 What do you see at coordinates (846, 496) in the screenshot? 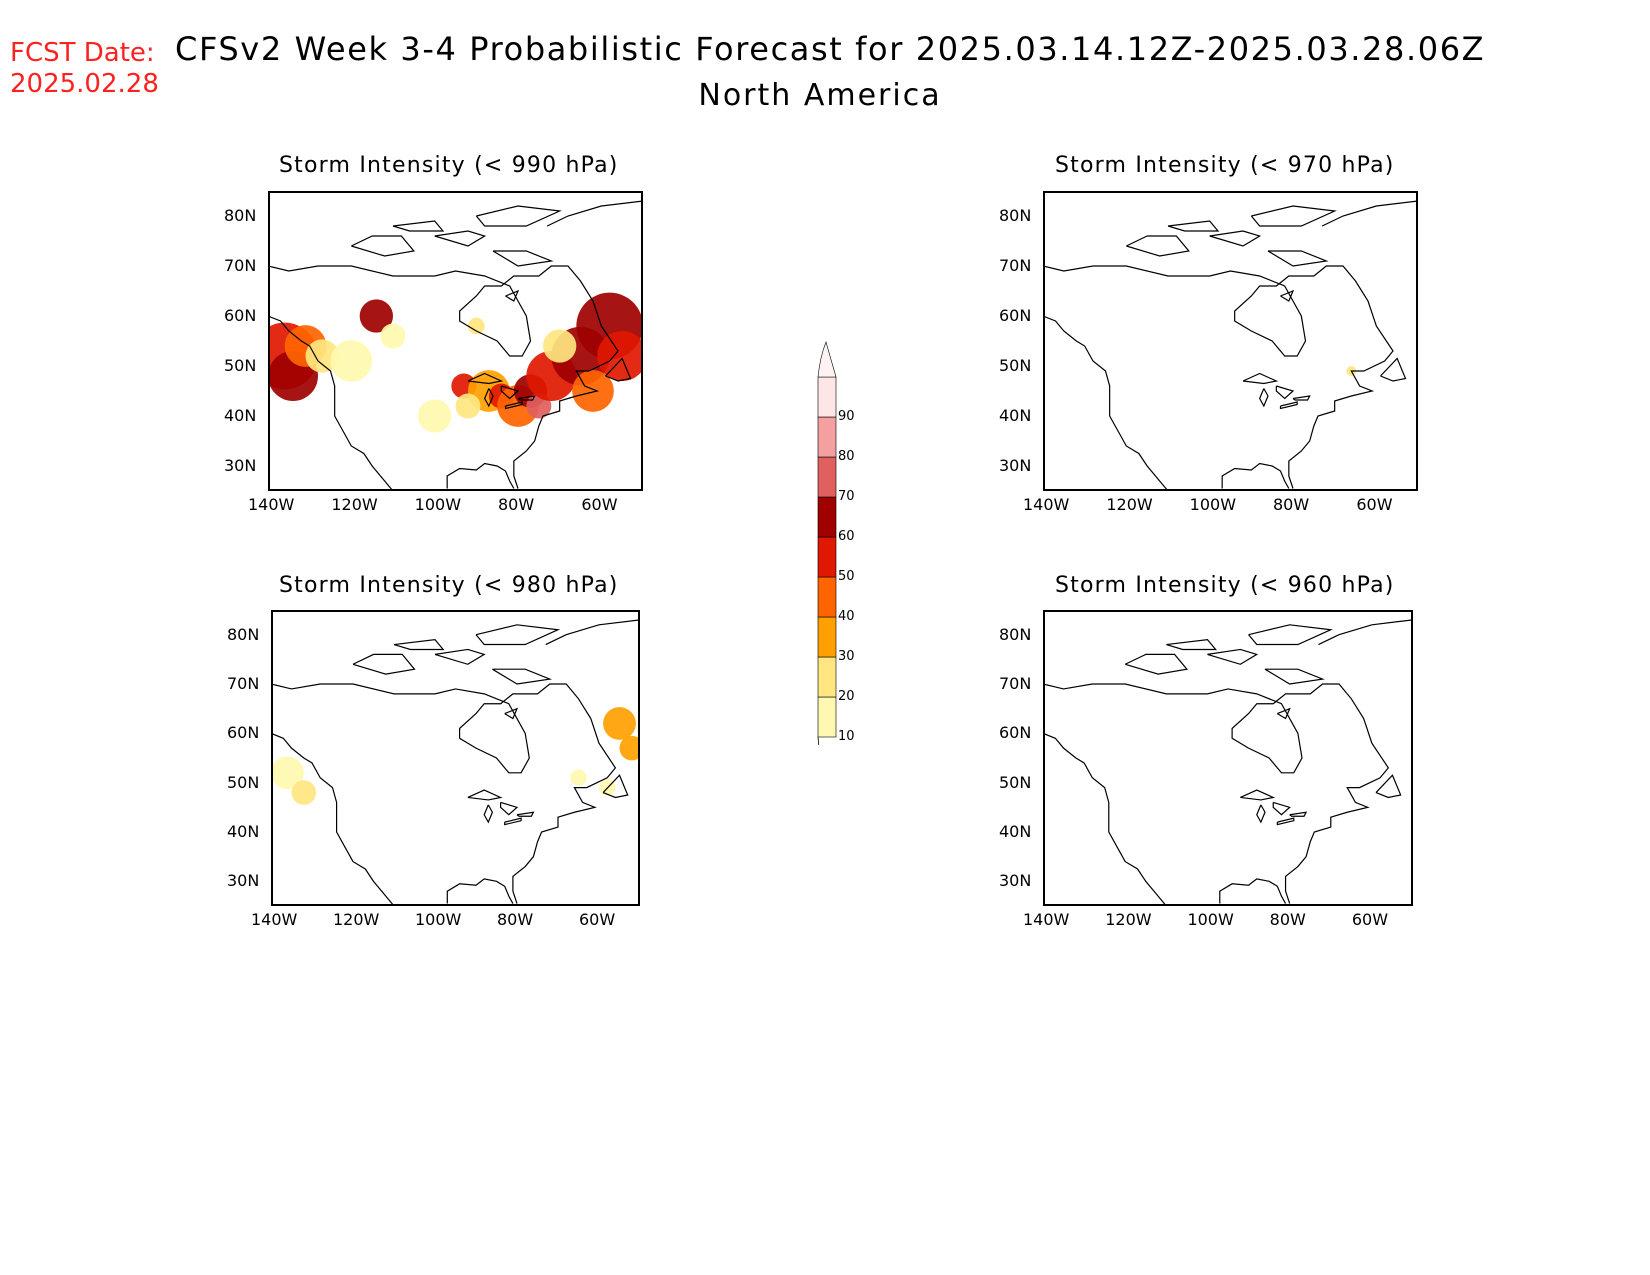
I see `colorbar-label: 70` at bounding box center [846, 496].